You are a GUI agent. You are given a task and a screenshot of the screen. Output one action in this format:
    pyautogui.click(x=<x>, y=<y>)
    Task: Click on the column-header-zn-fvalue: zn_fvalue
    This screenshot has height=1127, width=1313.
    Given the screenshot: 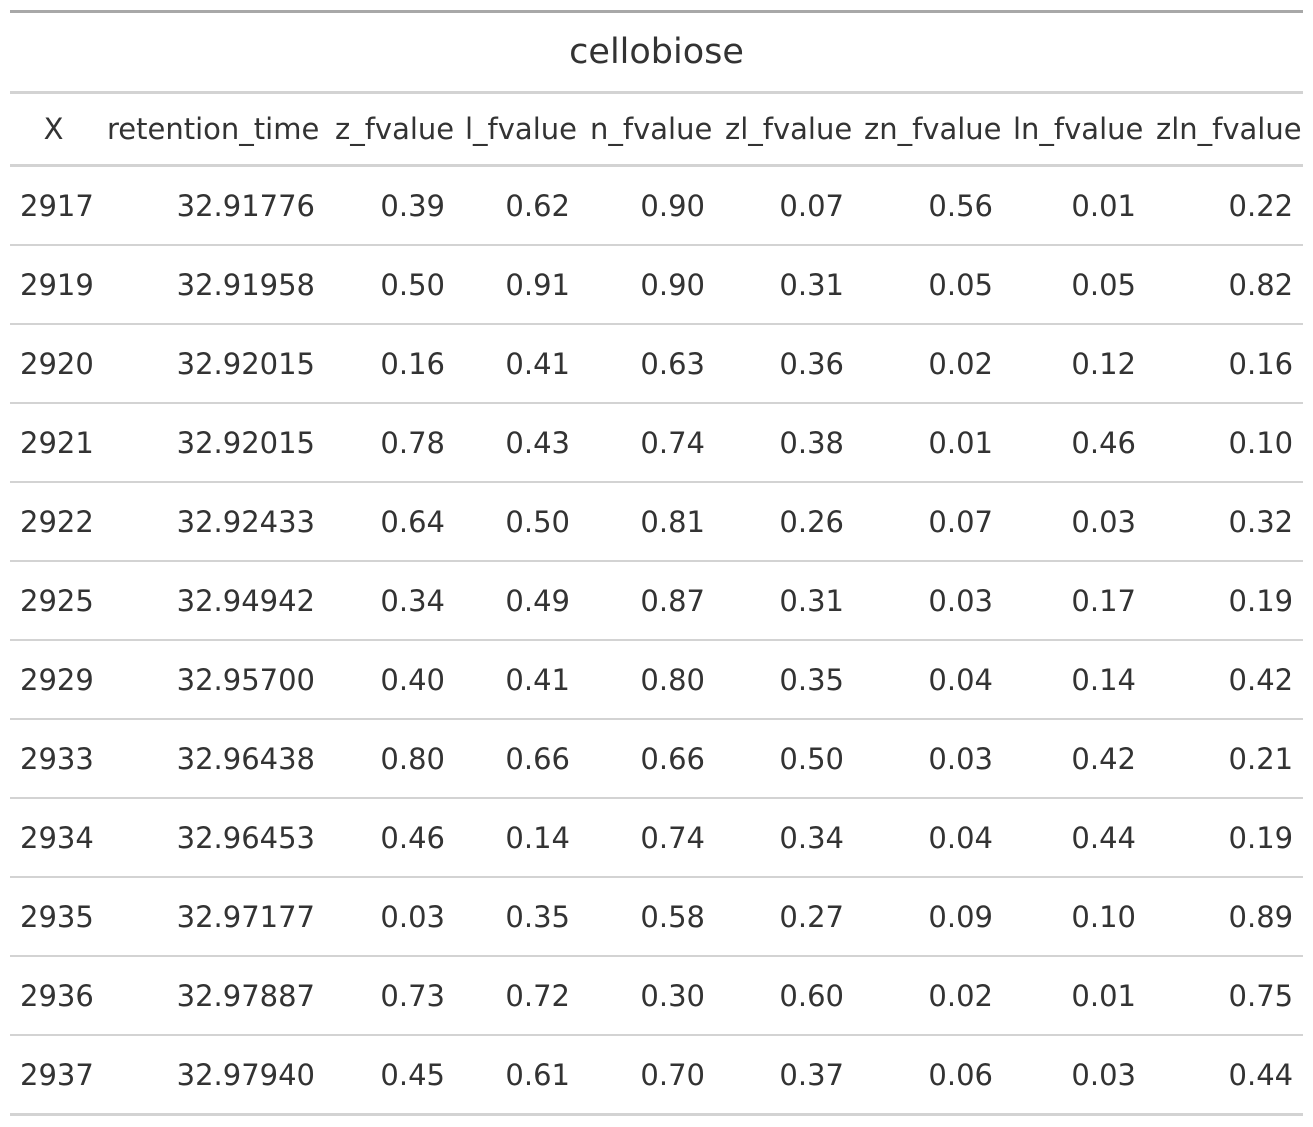 What is the action you would take?
    pyautogui.click(x=928, y=129)
    